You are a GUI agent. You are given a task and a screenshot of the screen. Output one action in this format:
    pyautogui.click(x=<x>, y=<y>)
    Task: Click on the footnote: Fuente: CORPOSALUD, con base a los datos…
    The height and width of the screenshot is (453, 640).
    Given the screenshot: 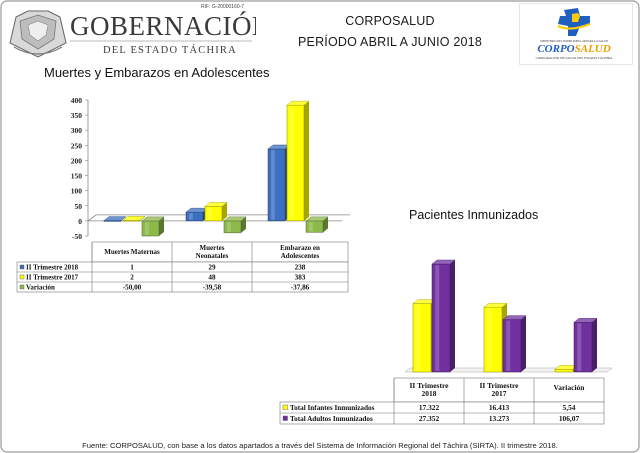 What is the action you would take?
    pyautogui.click(x=320, y=445)
    